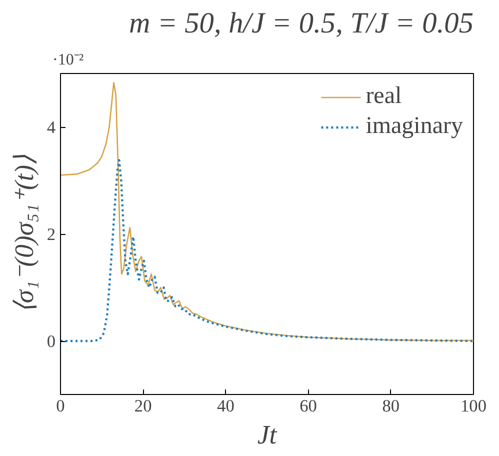  What do you see at coordinates (143, 406) in the screenshot?
I see `x-tick-label: 20` at bounding box center [143, 406].